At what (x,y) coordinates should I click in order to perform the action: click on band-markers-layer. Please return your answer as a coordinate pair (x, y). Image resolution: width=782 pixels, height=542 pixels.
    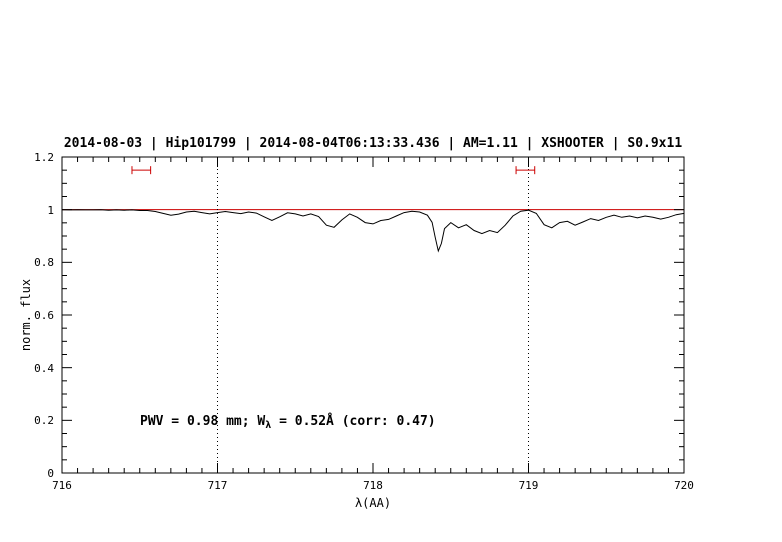
    Looking at the image, I should click on (333, 170).